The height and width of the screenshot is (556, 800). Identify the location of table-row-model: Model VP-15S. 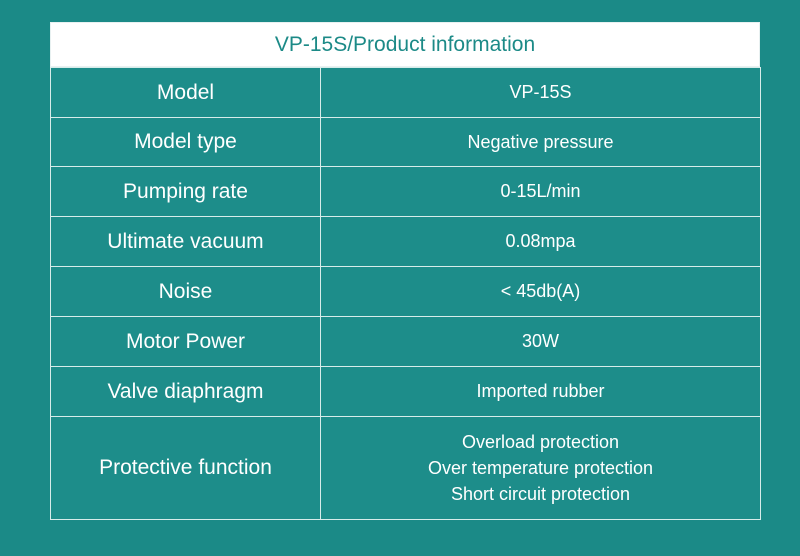
(405, 92).